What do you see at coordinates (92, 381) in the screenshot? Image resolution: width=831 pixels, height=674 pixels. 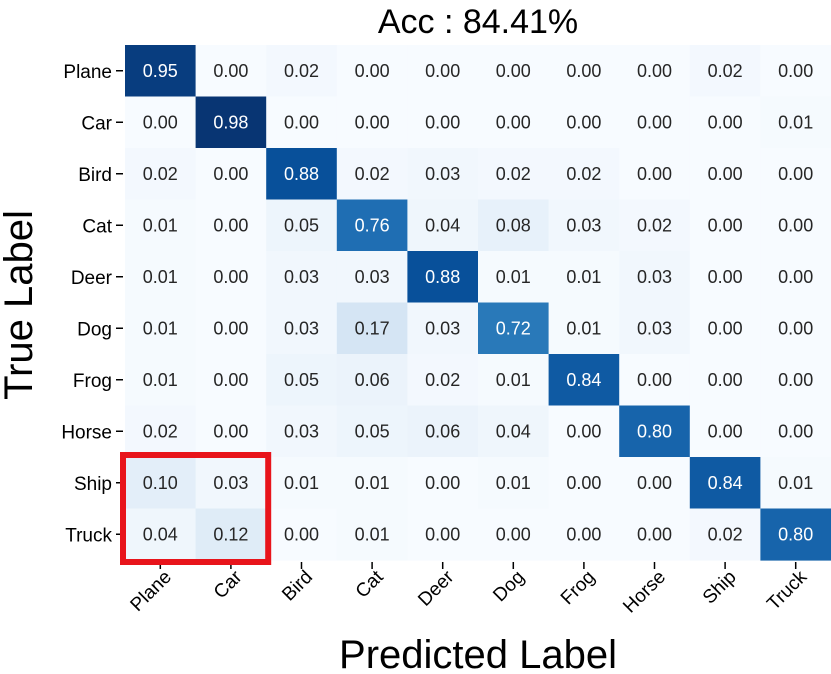 I see `y-tick-label: Frog` at bounding box center [92, 381].